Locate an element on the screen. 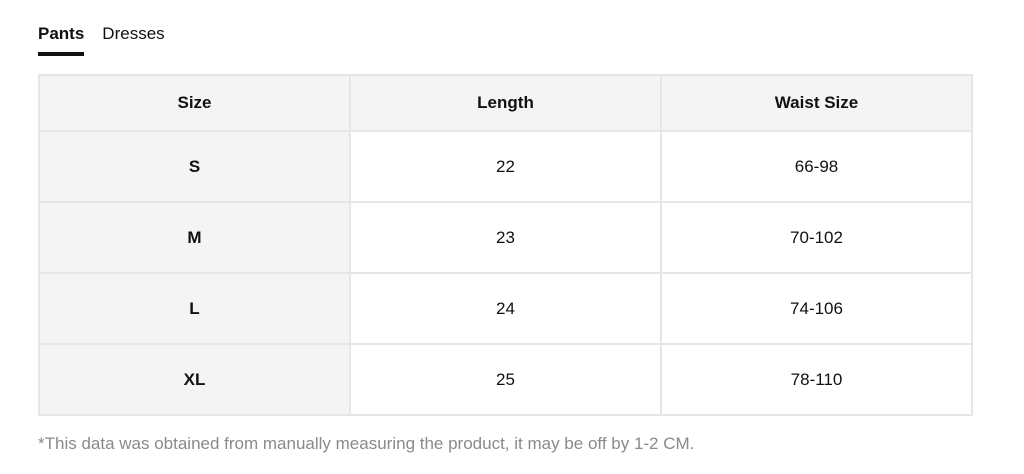 The width and height of the screenshot is (1024, 474). cell-size: S is located at coordinates (194, 166).